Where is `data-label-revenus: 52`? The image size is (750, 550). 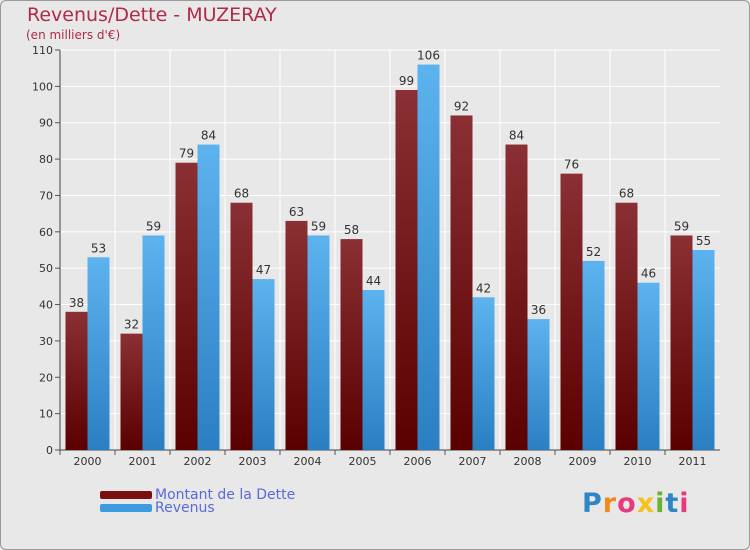
data-label-revenus: 52 is located at coordinates (593, 252).